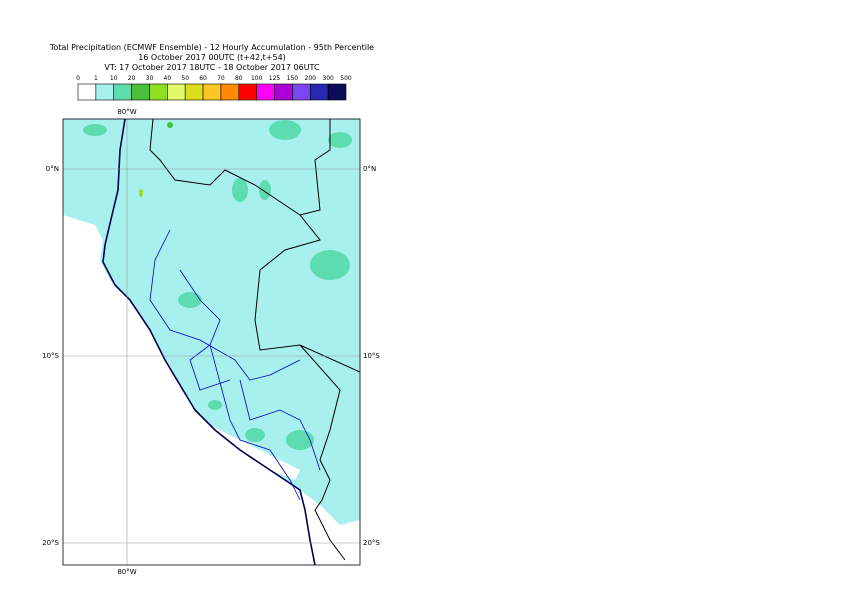 The height and width of the screenshot is (600, 842). What do you see at coordinates (212, 57) in the screenshot?
I see `subtitle: 16 October 2017 00UTC (t+42,t+54)` at bounding box center [212, 57].